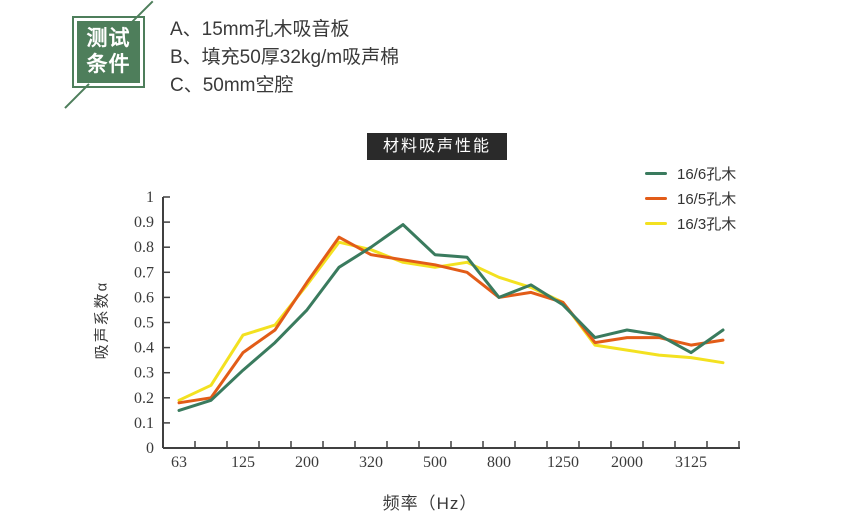 This screenshot has width=850, height=529. I want to click on svg-text: 0.6, so click(144, 297).